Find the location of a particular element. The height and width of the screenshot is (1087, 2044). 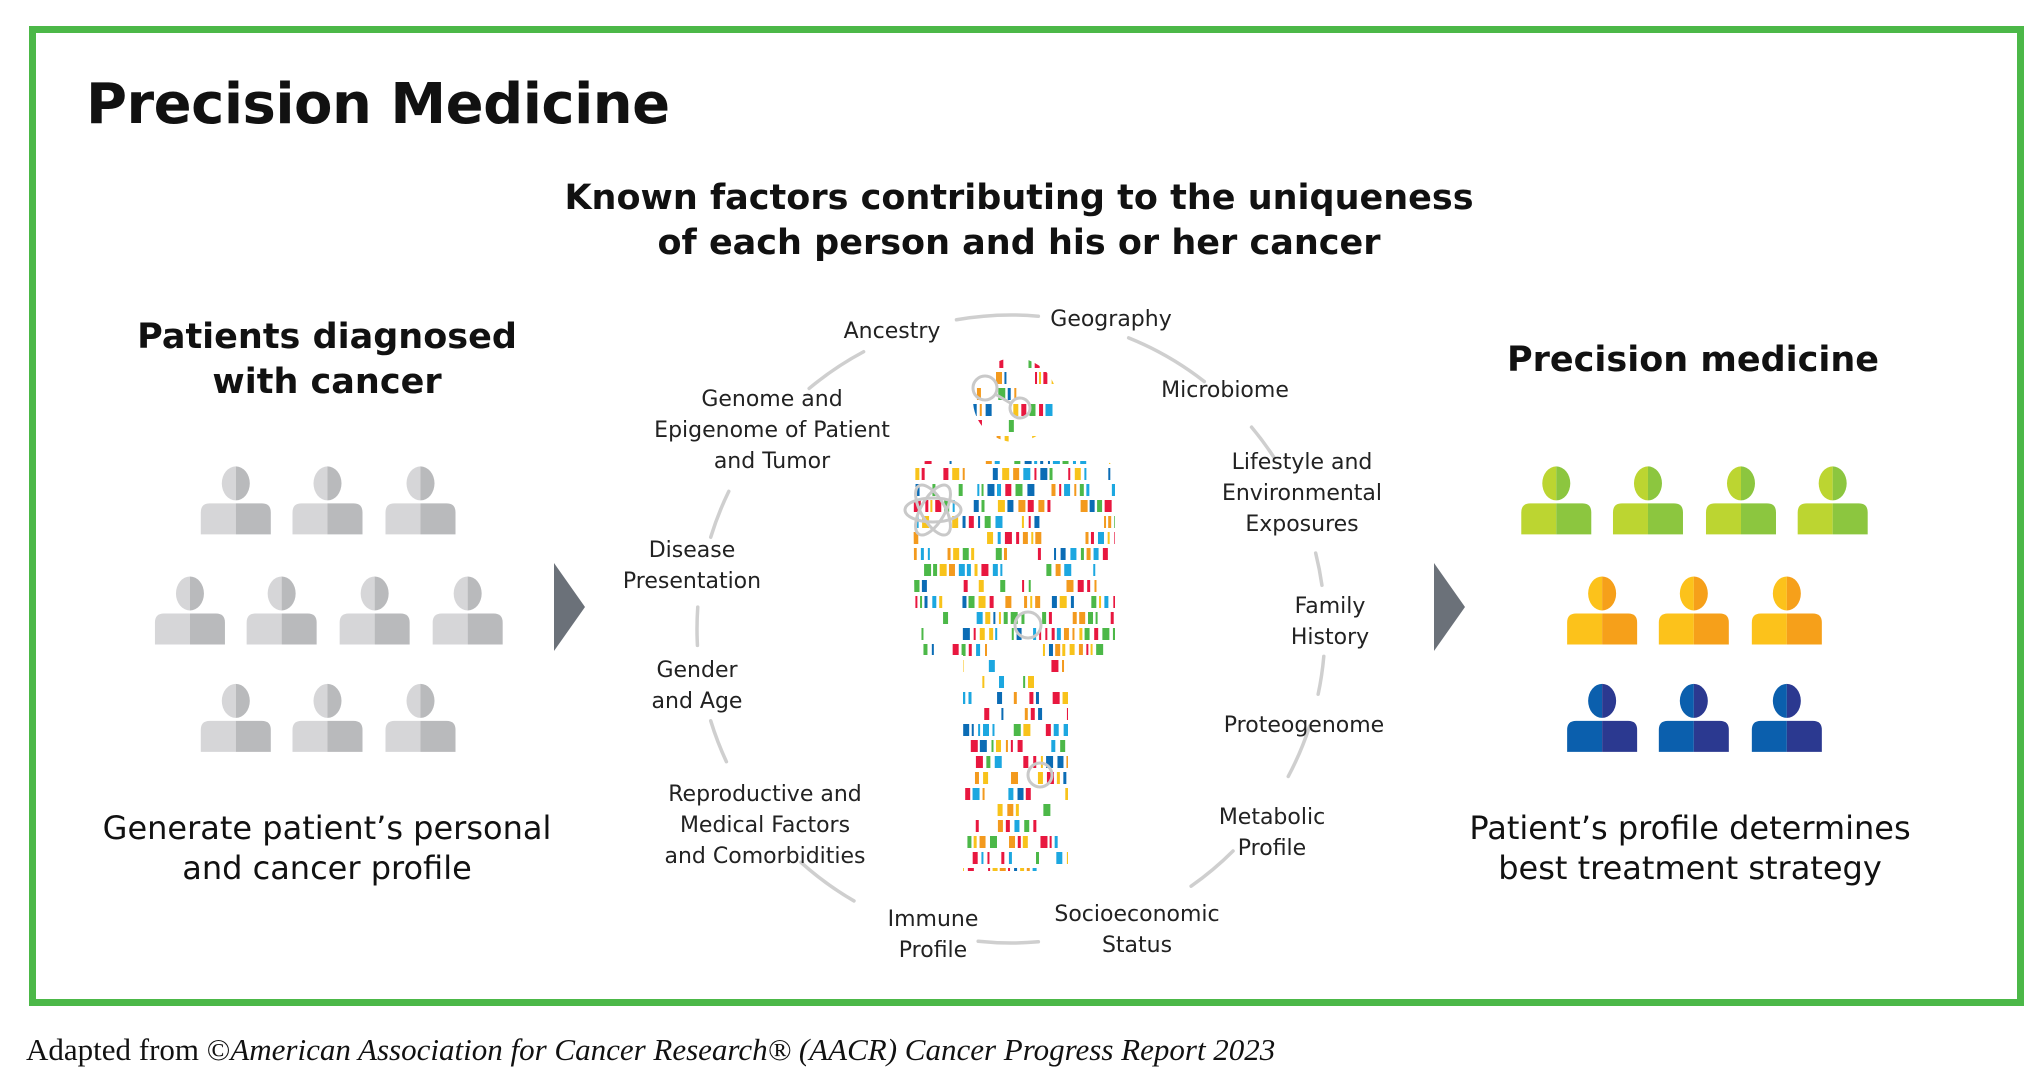

left-heading: Patients diagnosed with cancer is located at coordinates (327, 360).